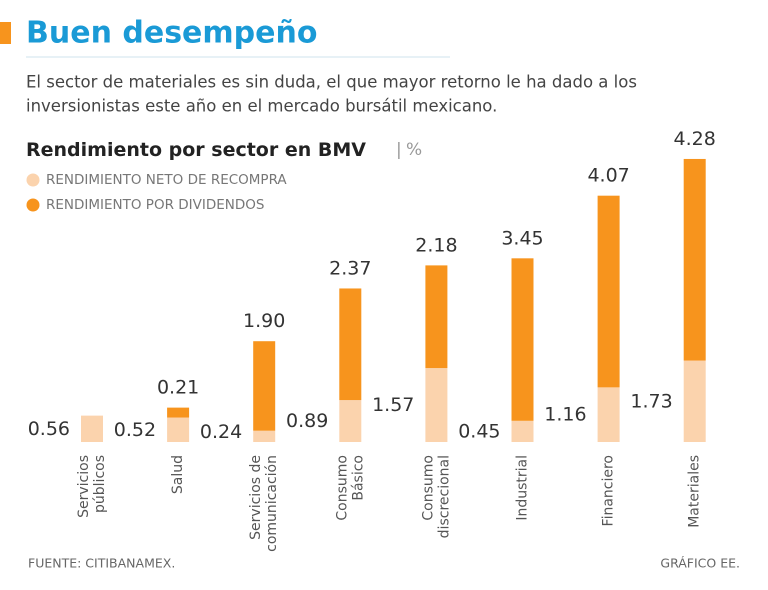 The height and width of the screenshot is (590, 768). What do you see at coordinates (414, 150) in the screenshot?
I see `unit: %` at bounding box center [414, 150].